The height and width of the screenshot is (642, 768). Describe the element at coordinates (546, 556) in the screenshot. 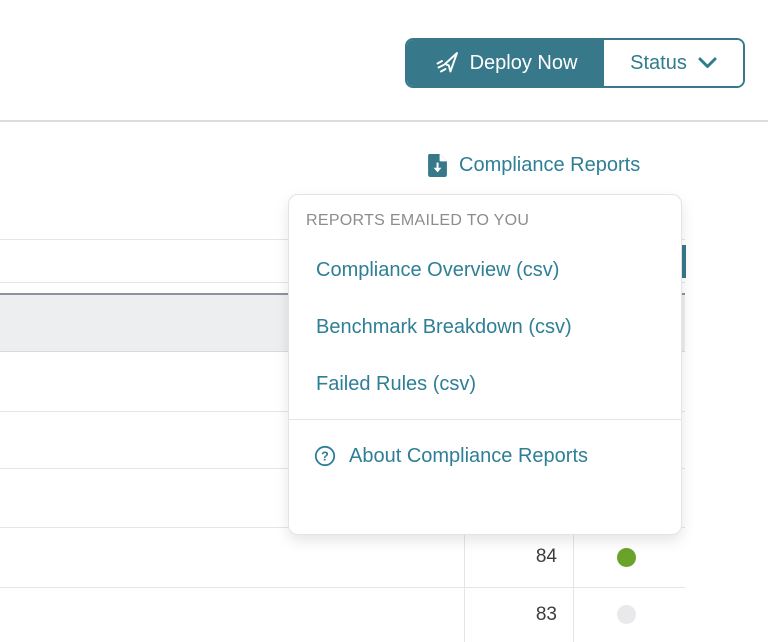

I see `score-value: 84` at that location.